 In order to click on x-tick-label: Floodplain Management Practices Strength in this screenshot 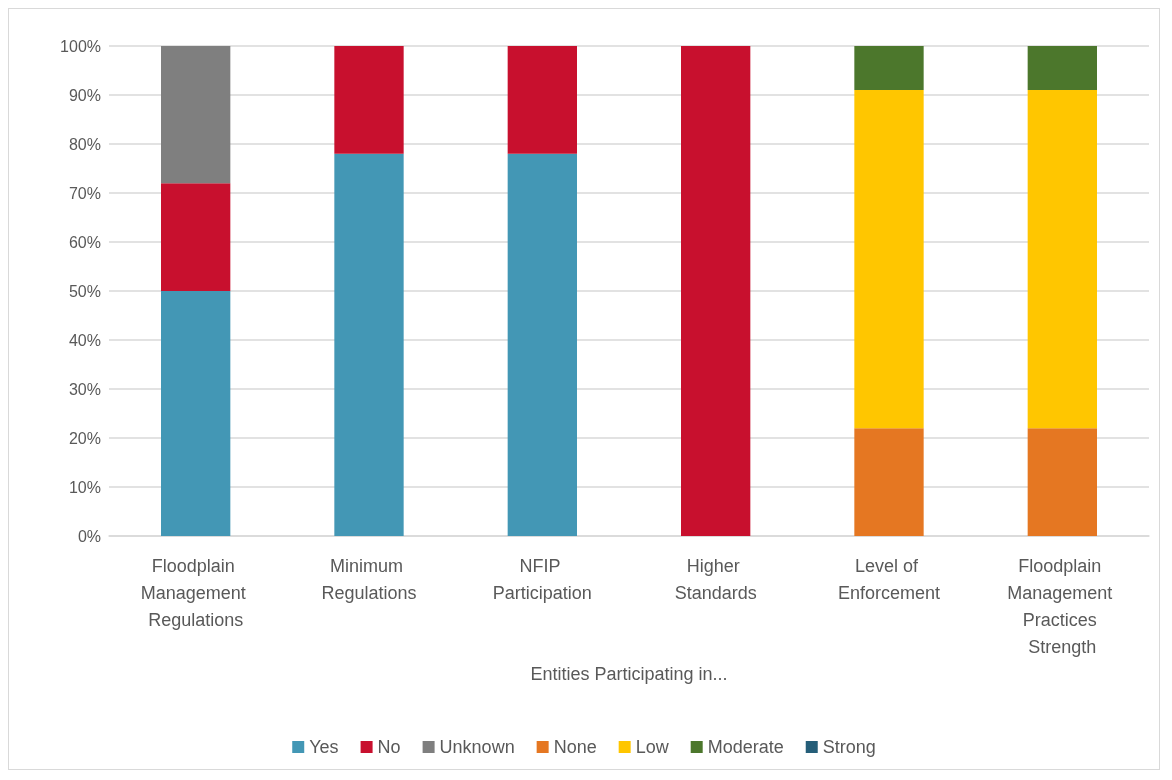, I will do `click(1062, 606)`.